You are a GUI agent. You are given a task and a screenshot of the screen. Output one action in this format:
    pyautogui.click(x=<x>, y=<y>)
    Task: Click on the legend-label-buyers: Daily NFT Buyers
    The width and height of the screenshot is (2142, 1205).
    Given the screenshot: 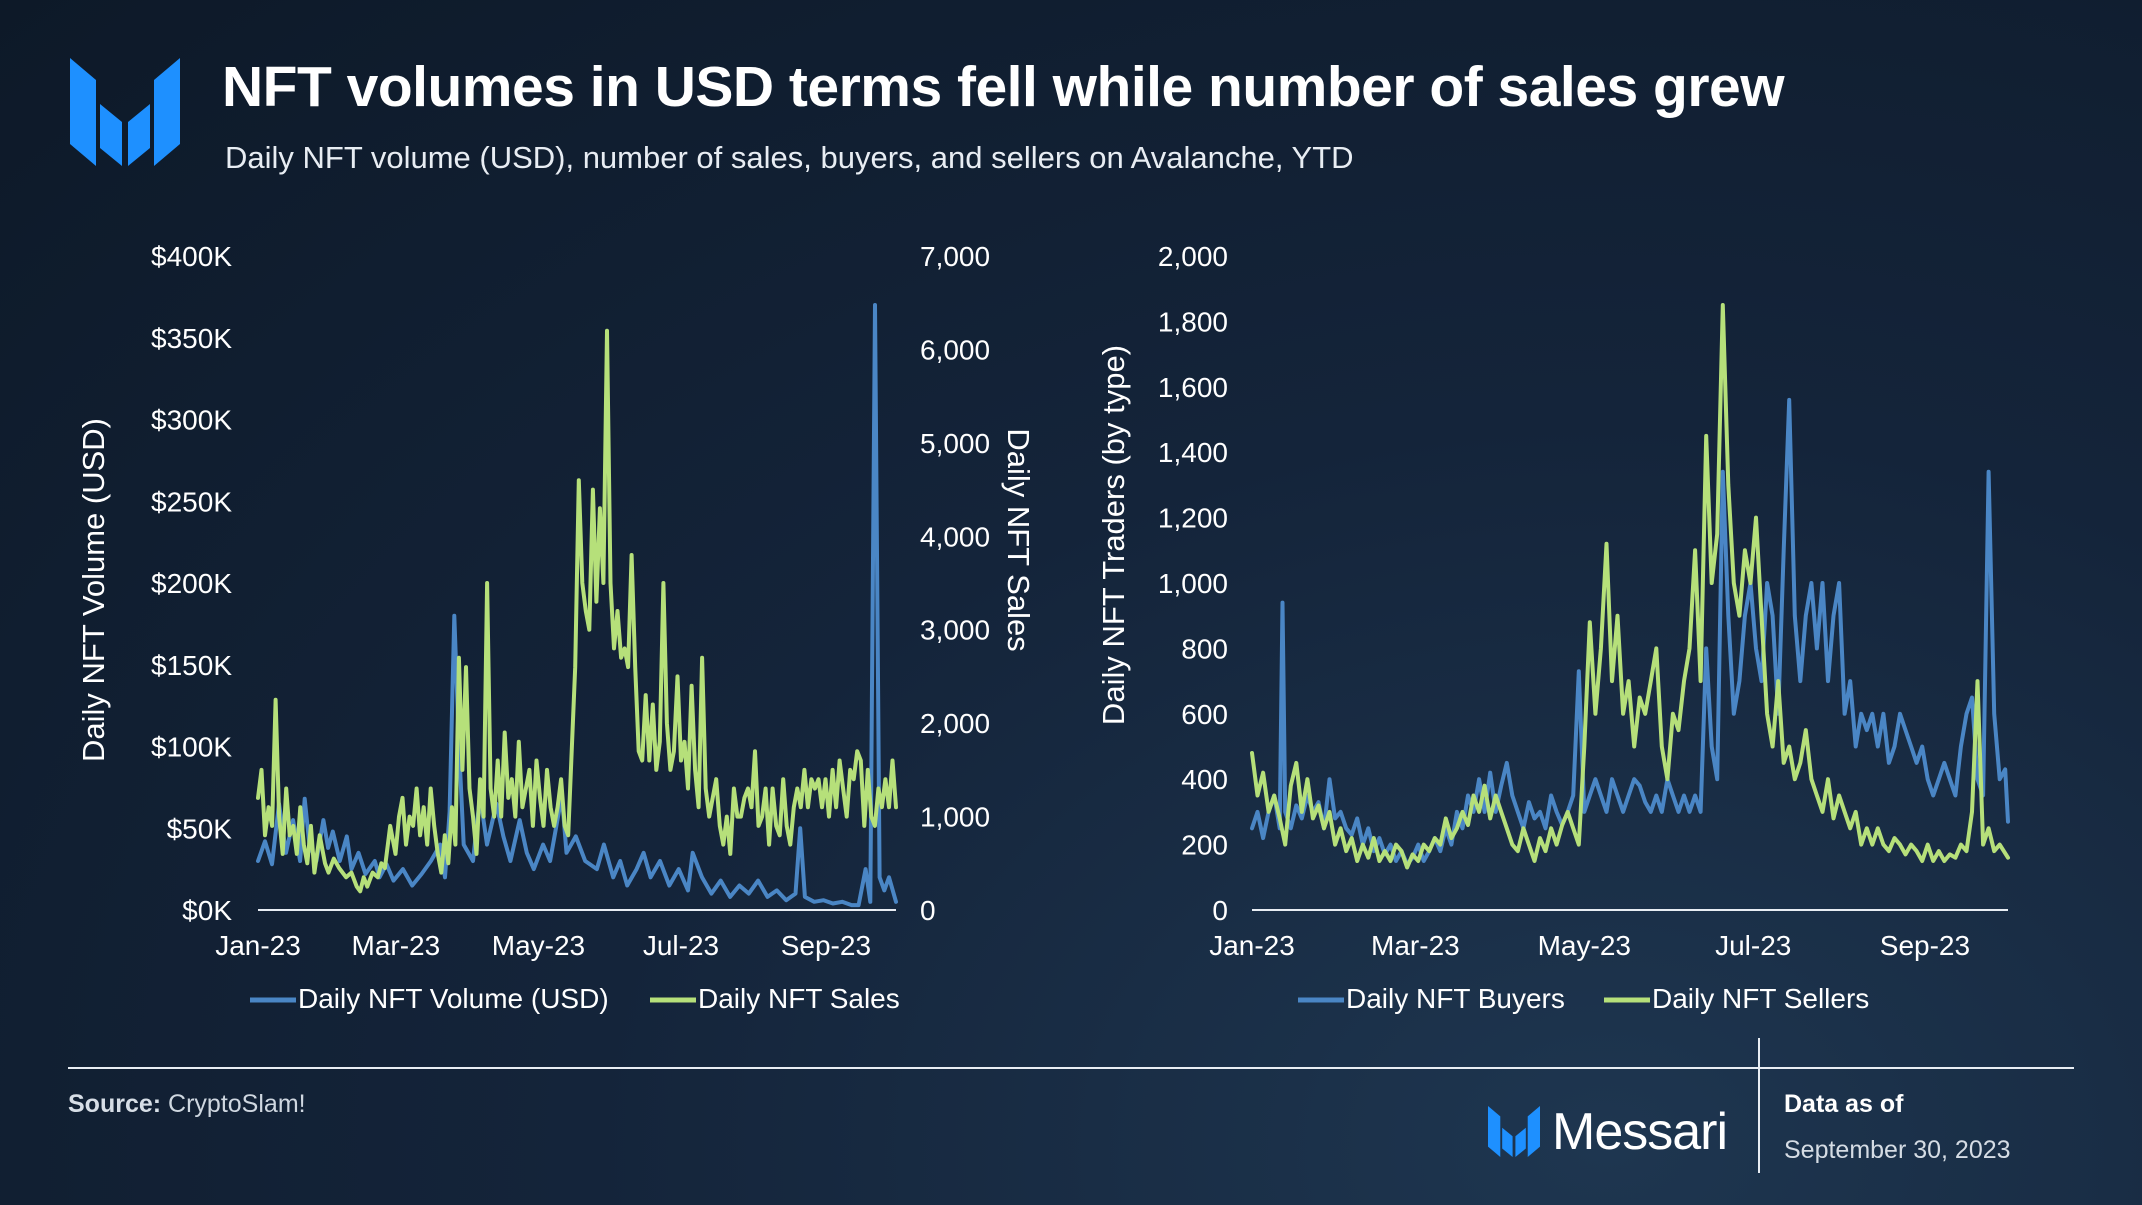 What is the action you would take?
    pyautogui.click(x=1455, y=998)
    